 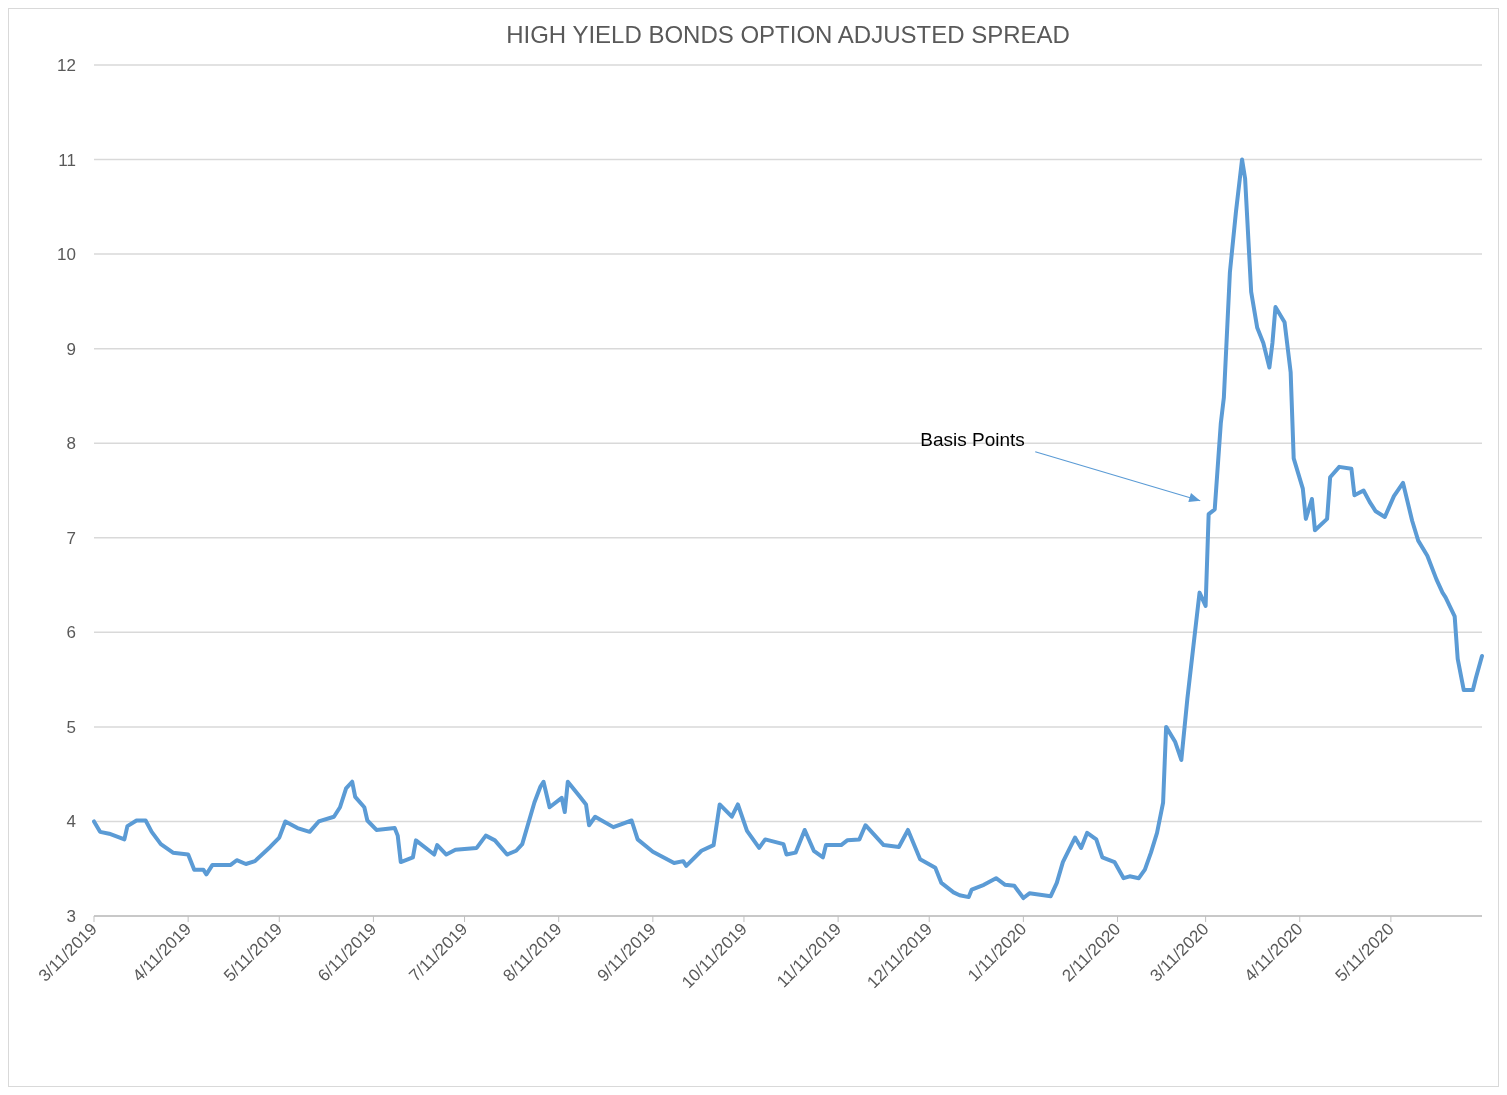 I want to click on y-tick-label: 7, so click(x=71, y=538).